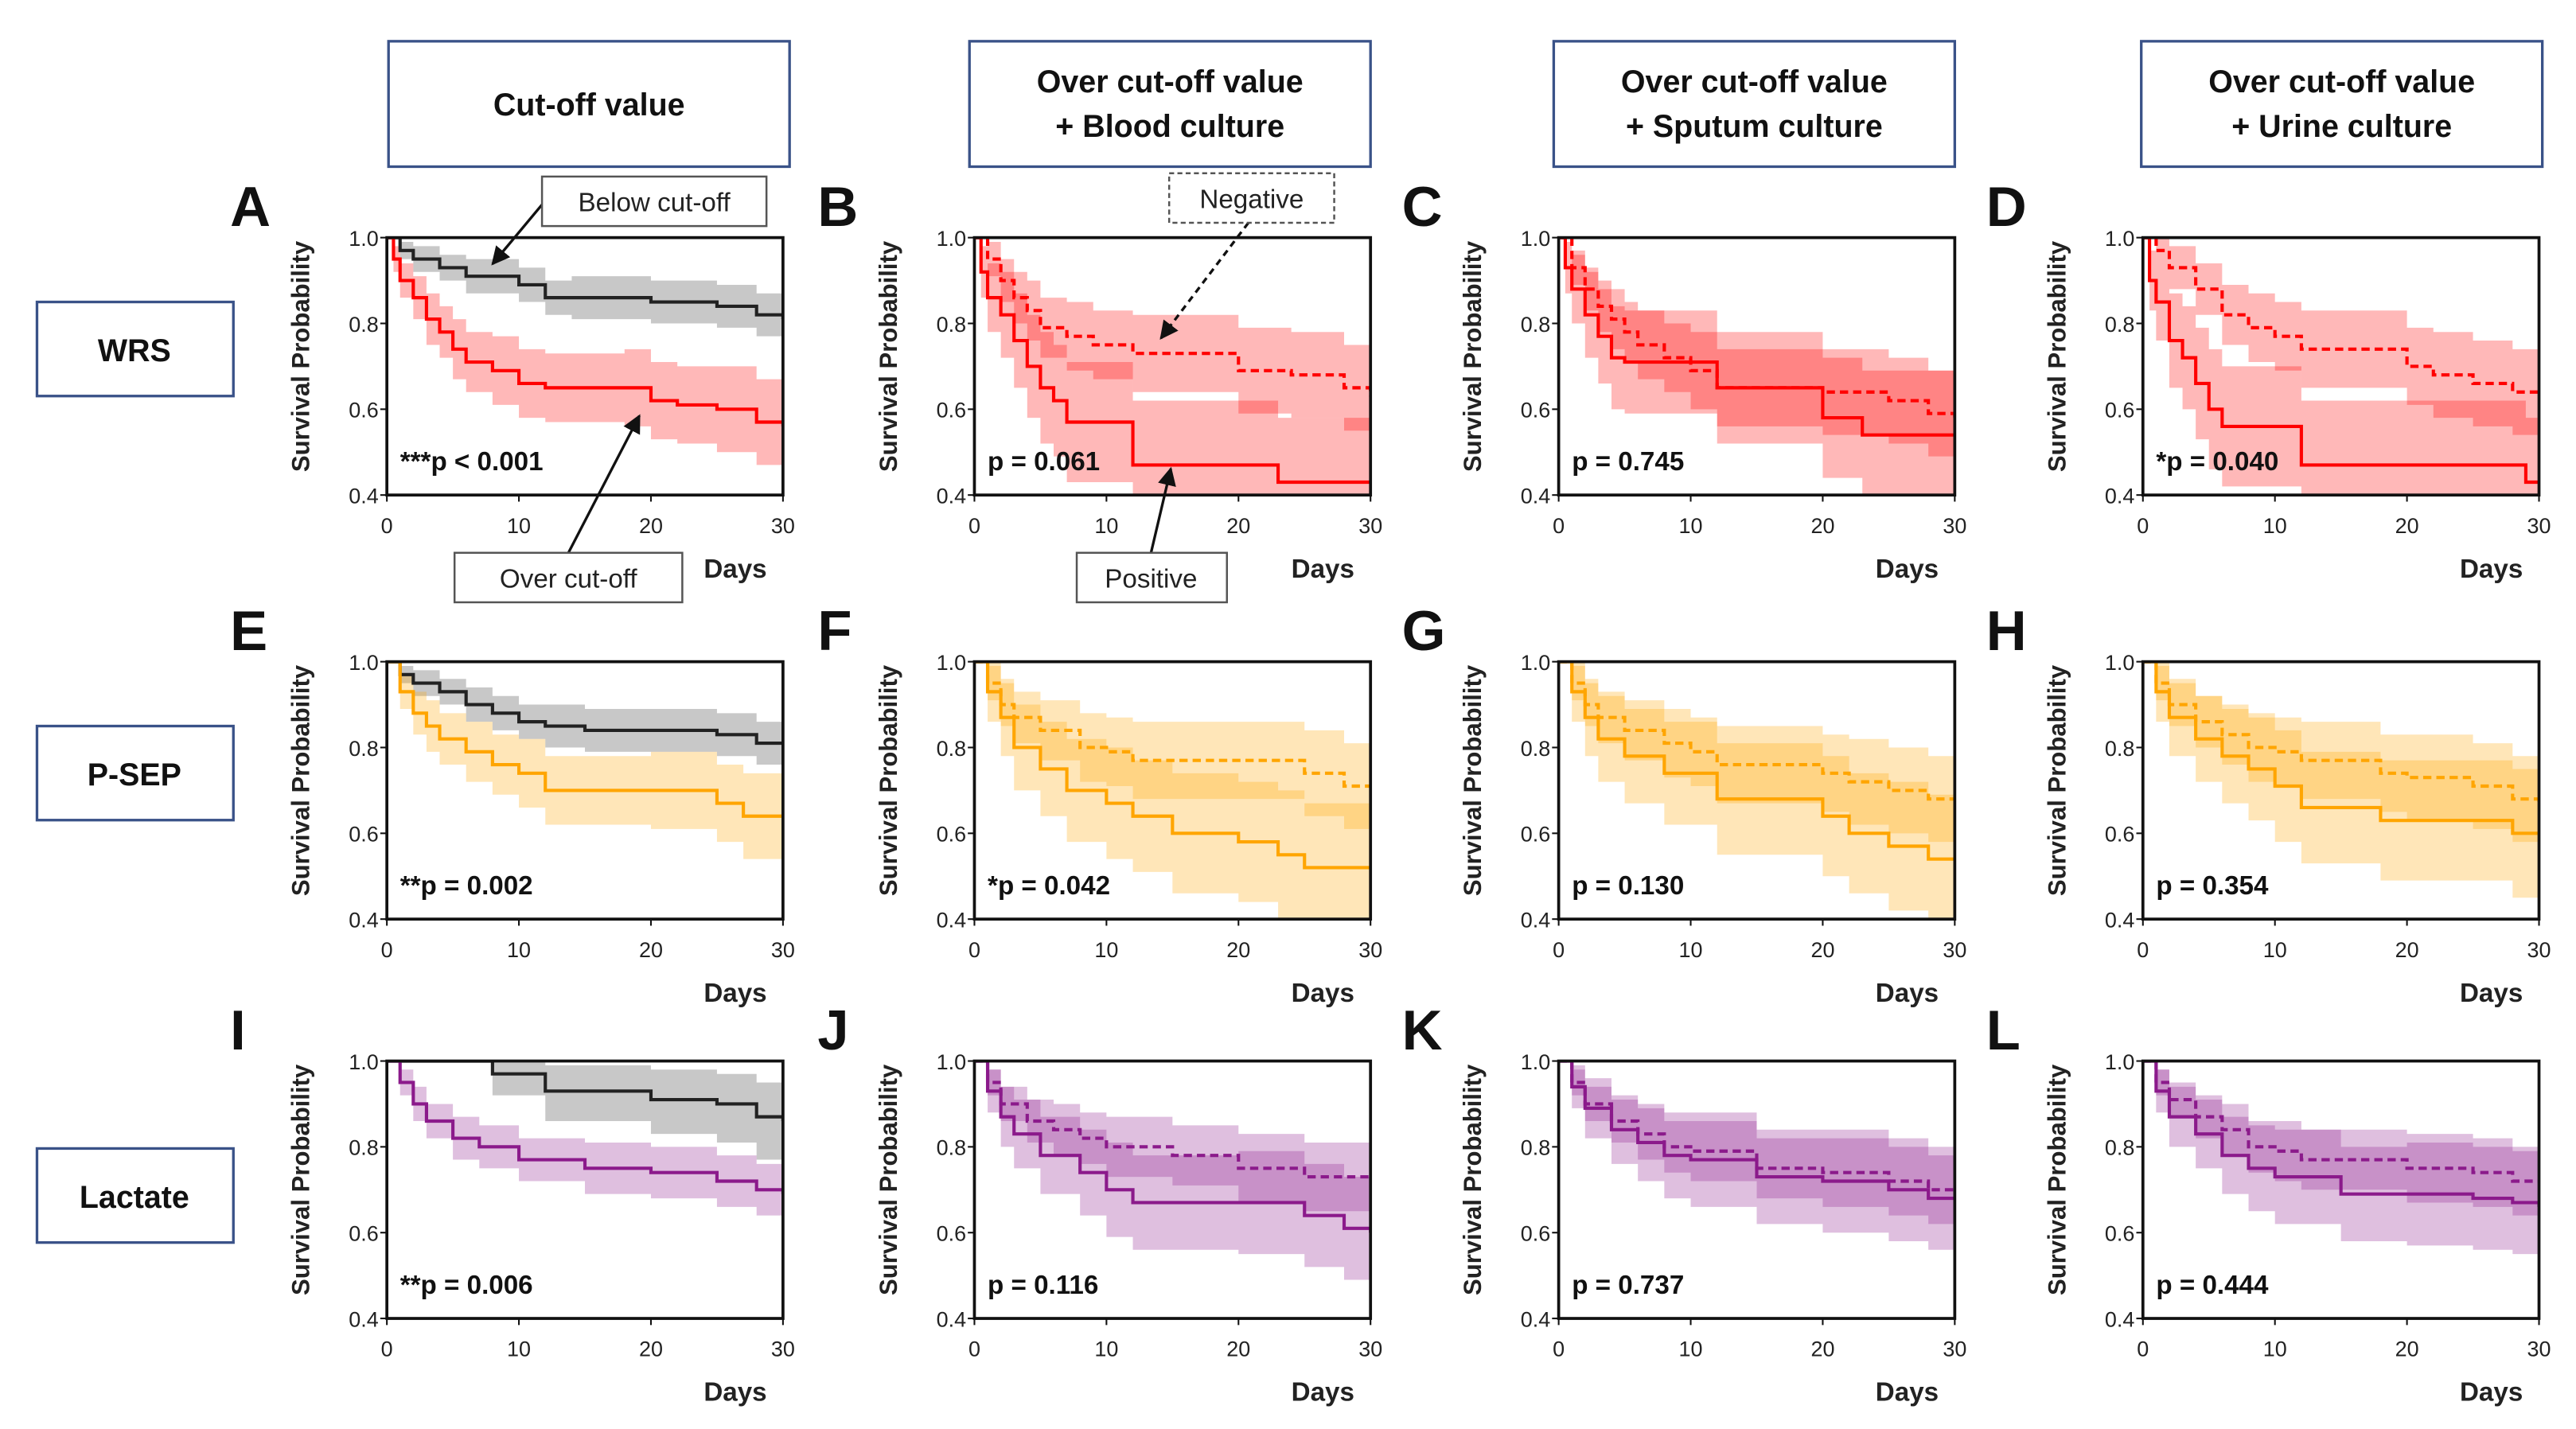 This screenshot has width=2576, height=1429. Describe the element at coordinates (467, 886) in the screenshot. I see `p-value: **p = 0.002` at that location.